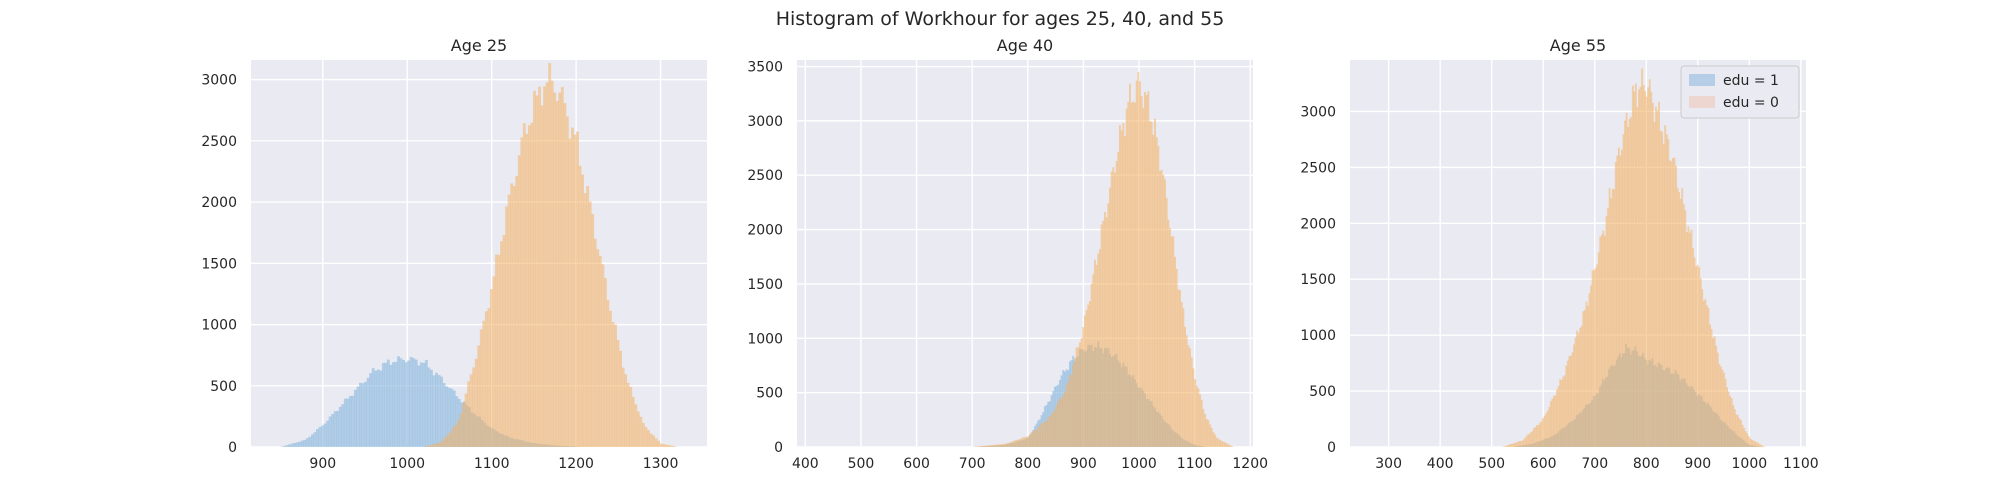 This screenshot has height=500, width=2000. What do you see at coordinates (1646, 464) in the screenshot?
I see `x-tick-label-age-55: 800` at bounding box center [1646, 464].